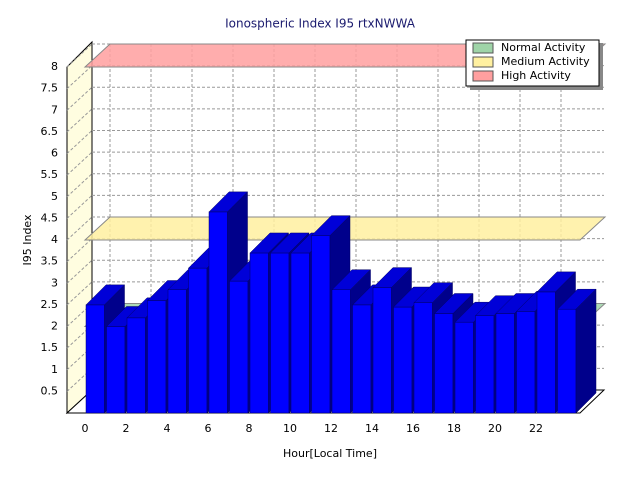 This screenshot has height=480, width=640. I want to click on y-tick-label: 6, so click(54, 153).